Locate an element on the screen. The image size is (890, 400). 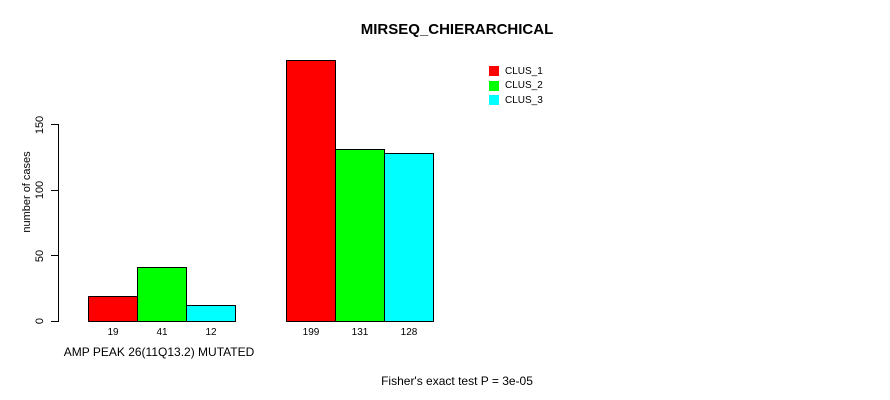
legend-item-clus_3: CLUS_3 is located at coordinates (516, 100).